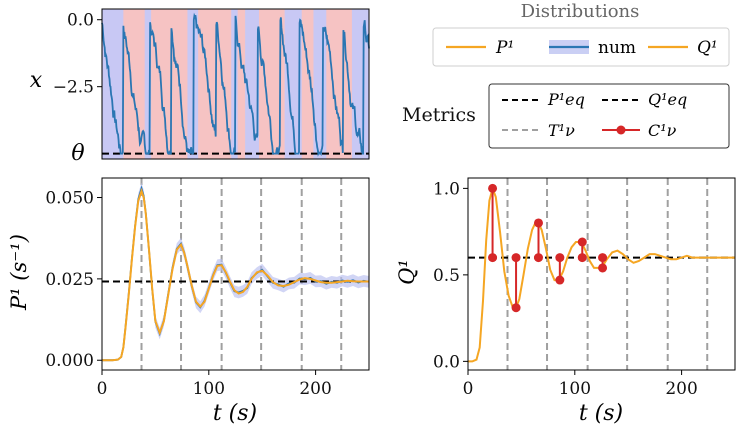 The image size is (747, 441). I want to click on legend-num-label: num, so click(617, 48).